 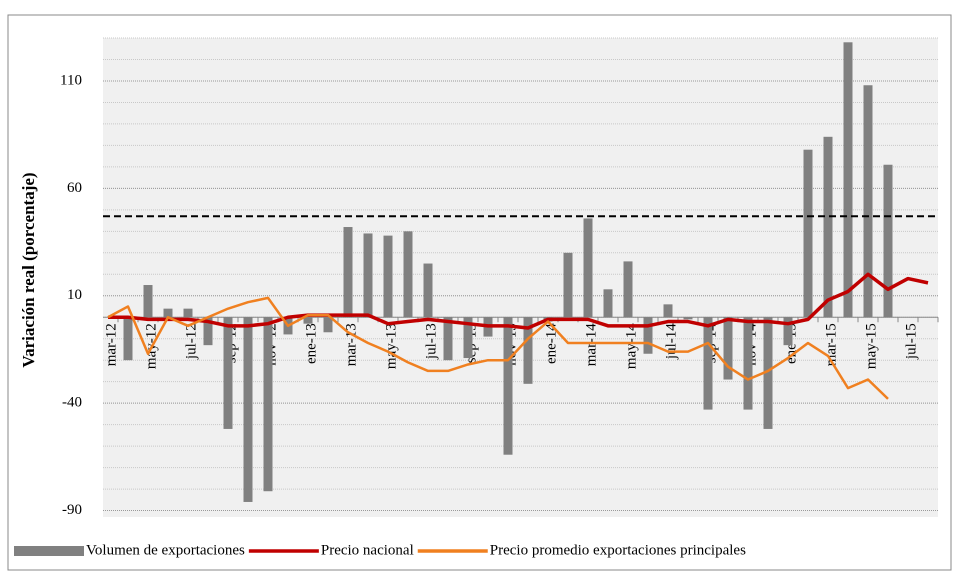 What do you see at coordinates (351, 344) in the screenshot?
I see `x-tick-label: mar-13` at bounding box center [351, 344].